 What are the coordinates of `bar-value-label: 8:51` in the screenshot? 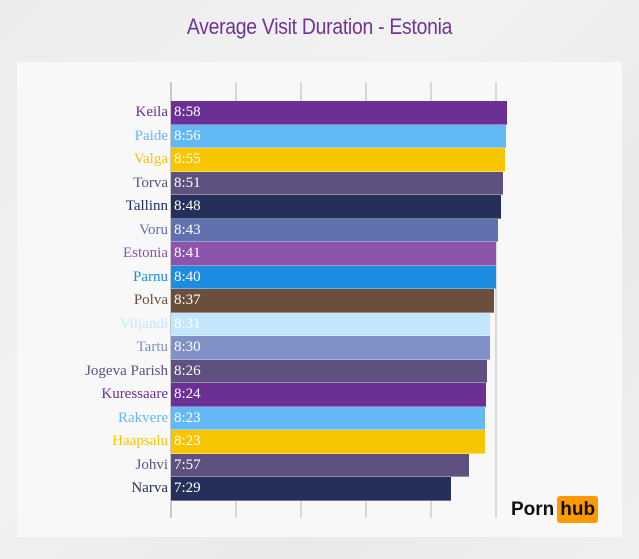 It's located at (187, 182).